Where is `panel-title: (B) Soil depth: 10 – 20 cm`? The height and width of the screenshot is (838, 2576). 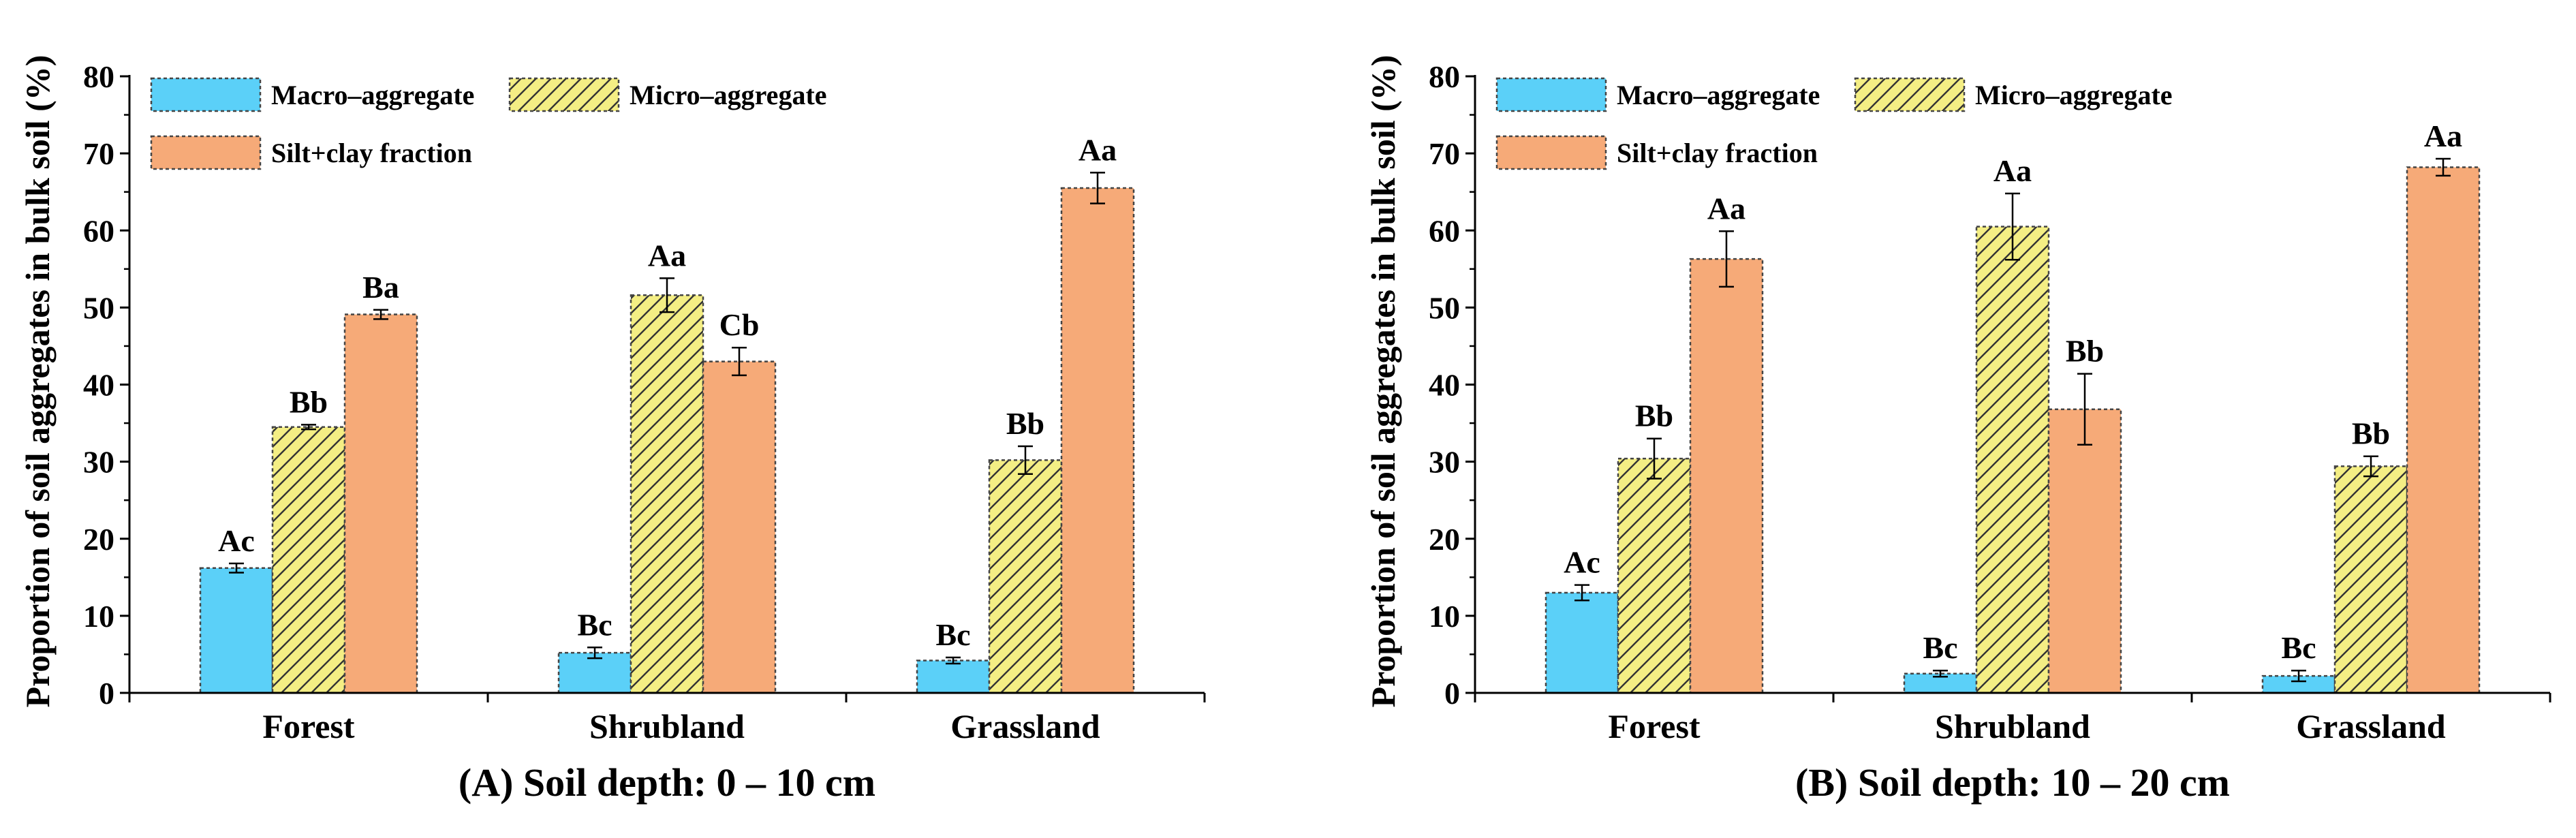 panel-title: (B) Soil depth: 10 – 20 cm is located at coordinates (2012, 782).